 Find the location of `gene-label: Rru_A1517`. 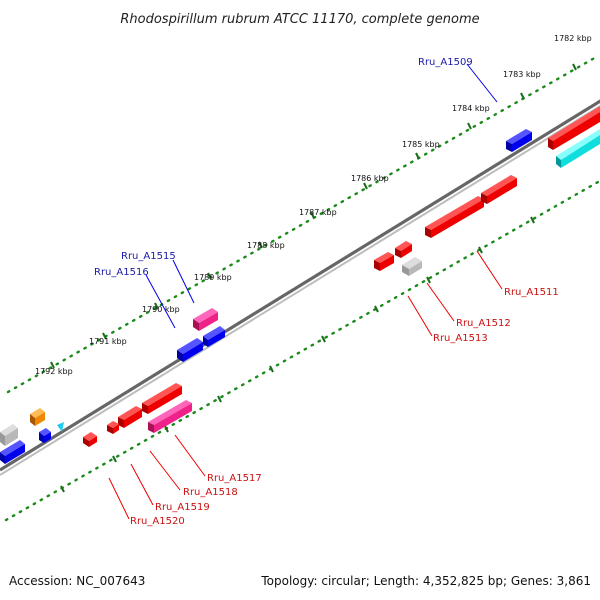

gene-label: Rru_A1517 is located at coordinates (234, 478).